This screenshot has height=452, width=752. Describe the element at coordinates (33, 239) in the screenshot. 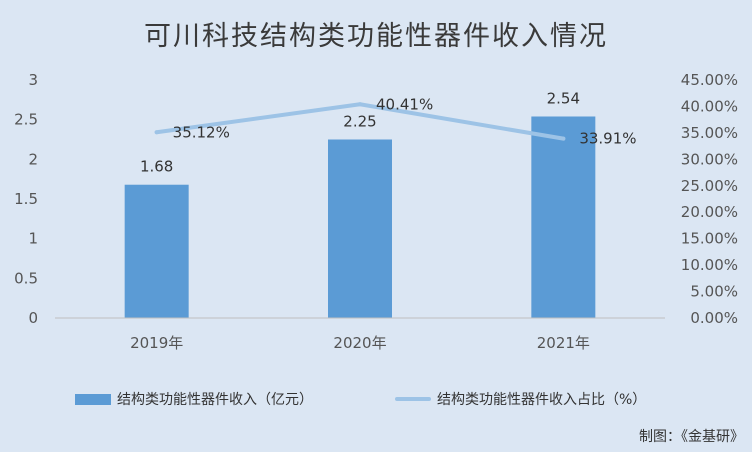

I see `left-axis-tick-label: 1` at that location.